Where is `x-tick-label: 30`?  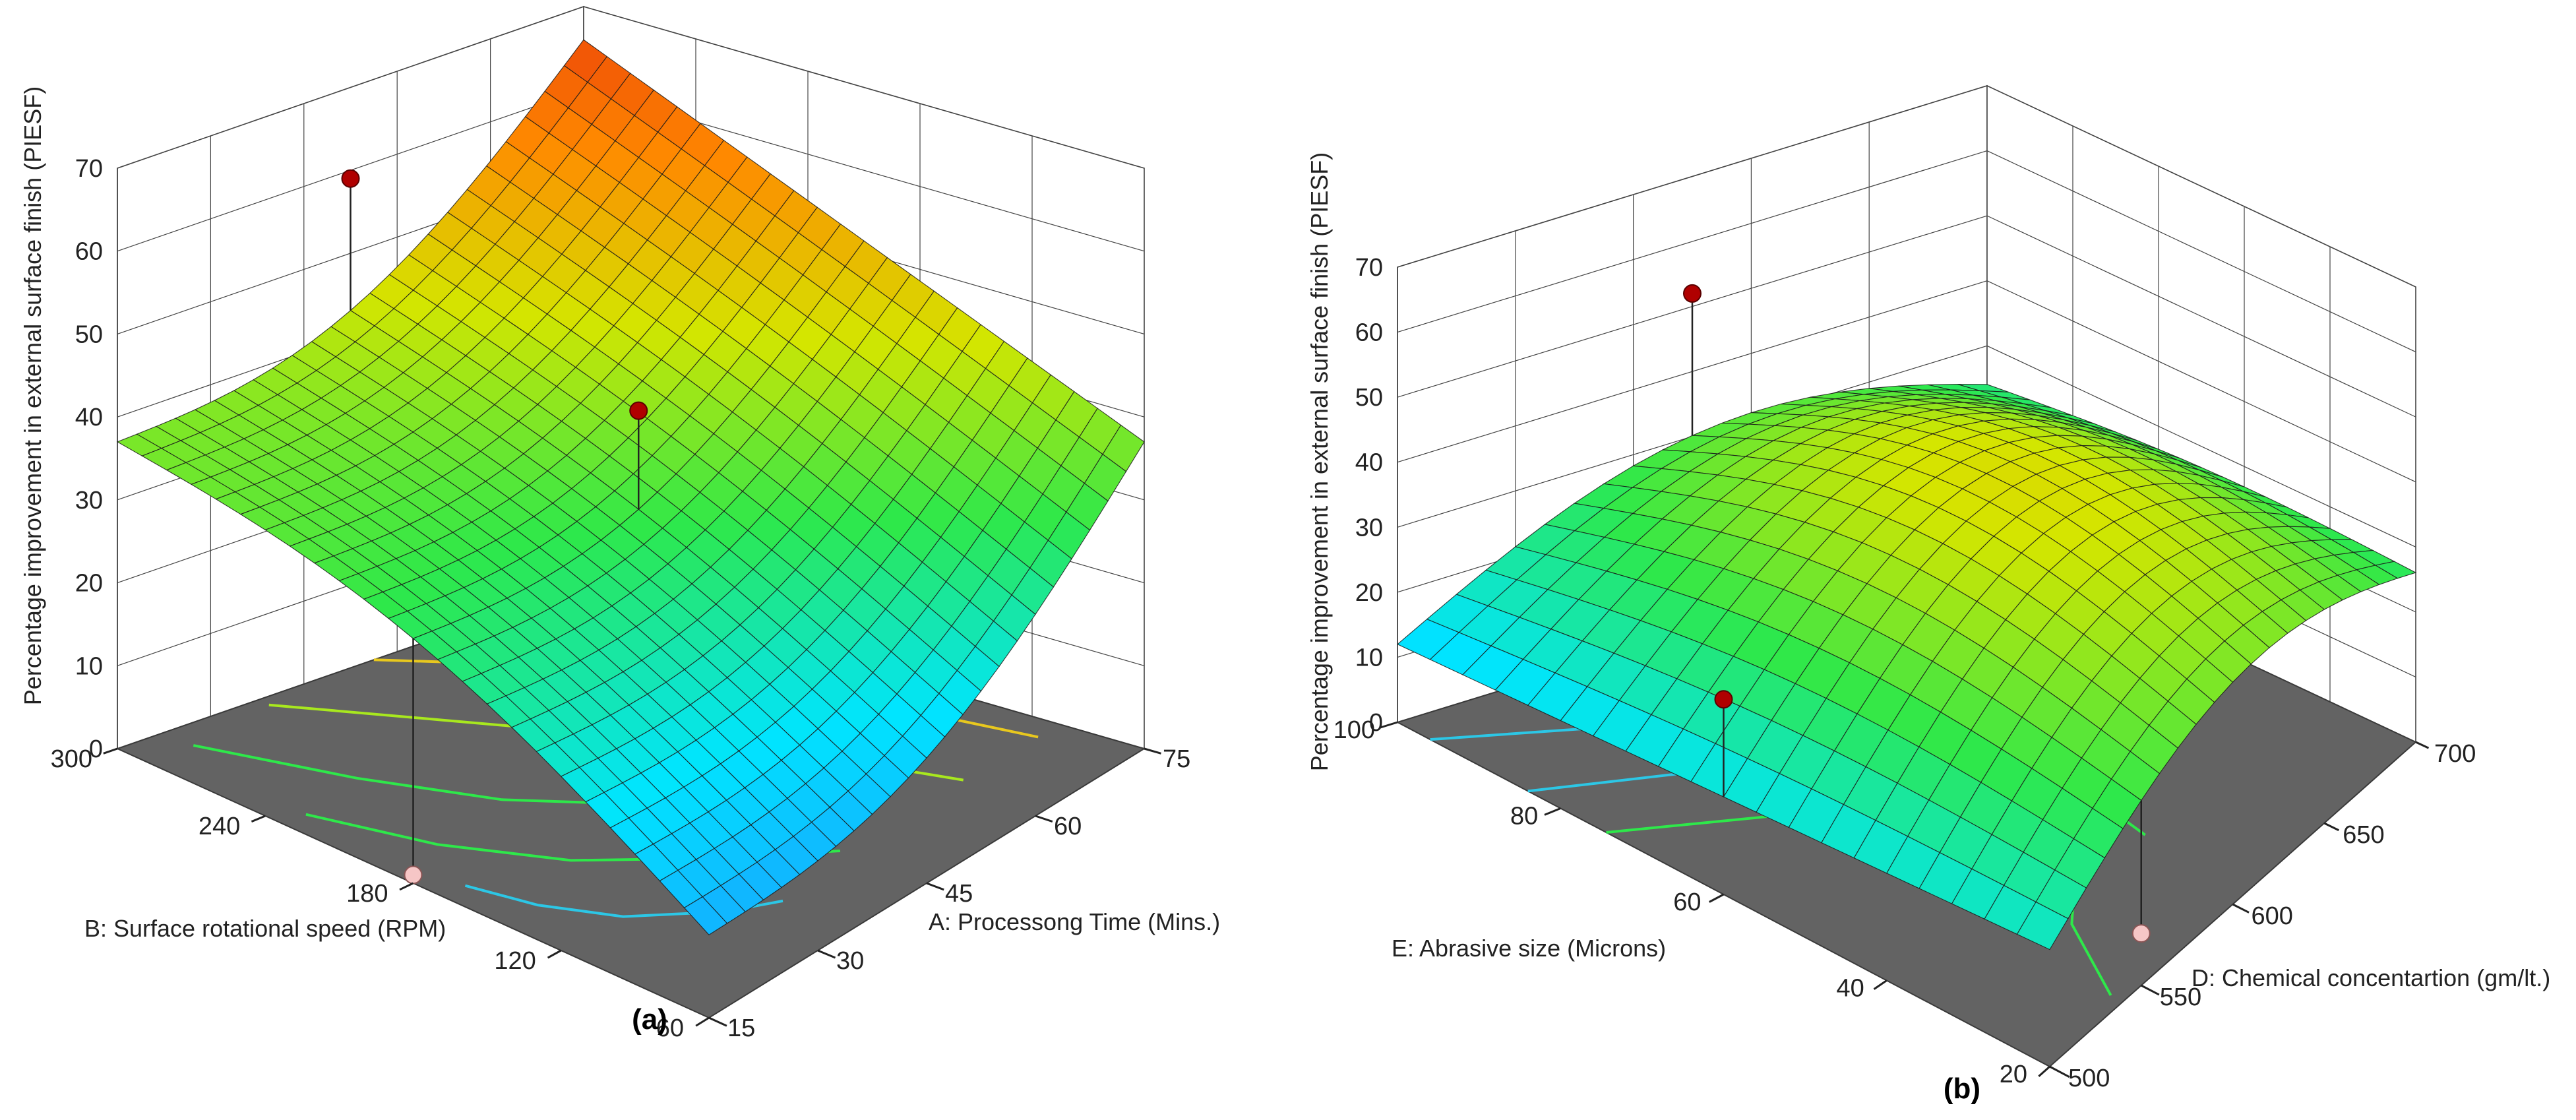
x-tick-label: 30 is located at coordinates (850, 961).